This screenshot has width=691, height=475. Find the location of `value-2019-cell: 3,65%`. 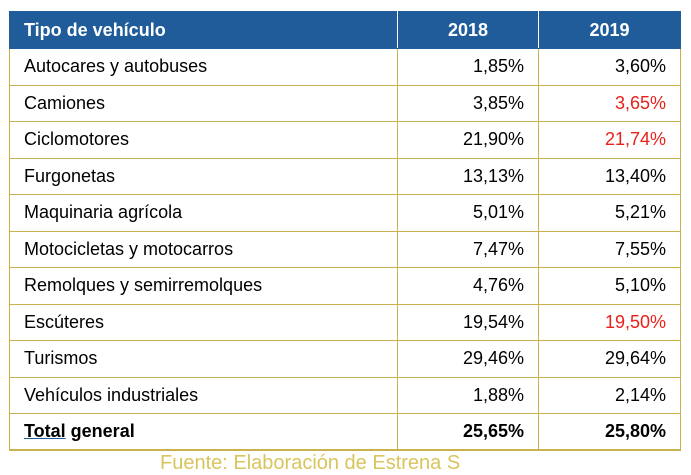

value-2019-cell: 3,65% is located at coordinates (609, 103).